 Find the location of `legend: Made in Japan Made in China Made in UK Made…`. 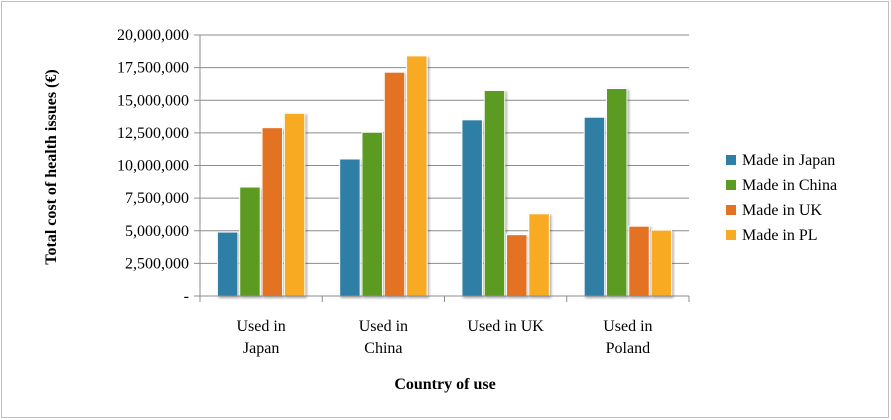

legend: Made in Japan Made in China Made in UK Made… is located at coordinates (781, 198).